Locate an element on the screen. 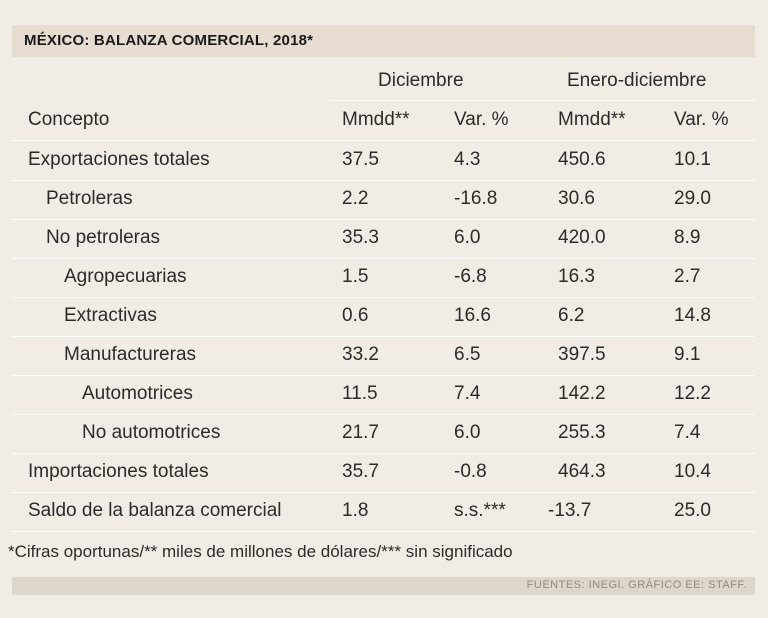 The image size is (768, 618). row-label: Automotrices is located at coordinates (137, 393).